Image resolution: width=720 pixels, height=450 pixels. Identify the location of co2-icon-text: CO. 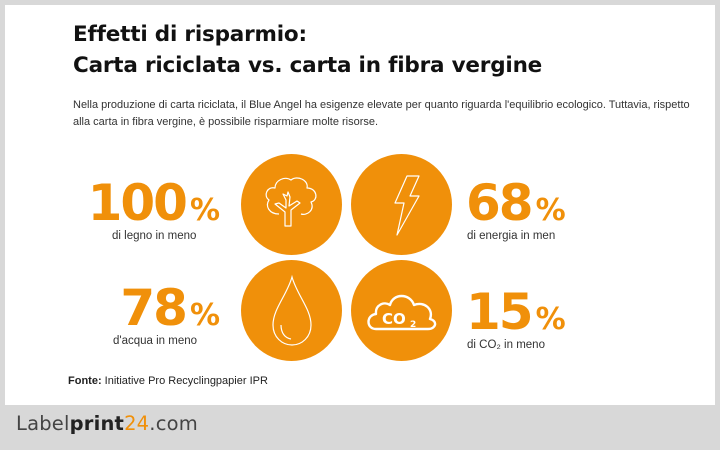
(394, 319).